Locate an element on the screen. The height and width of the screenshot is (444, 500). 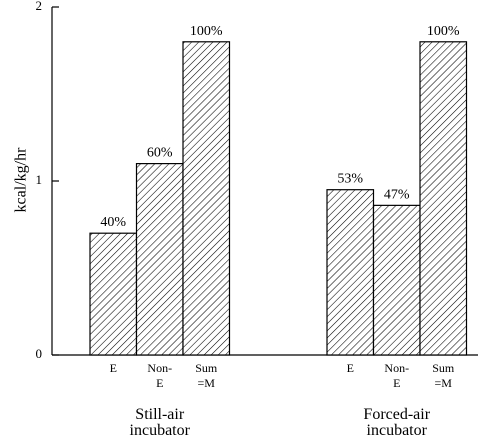
group-label: Still-air is located at coordinates (160, 414).